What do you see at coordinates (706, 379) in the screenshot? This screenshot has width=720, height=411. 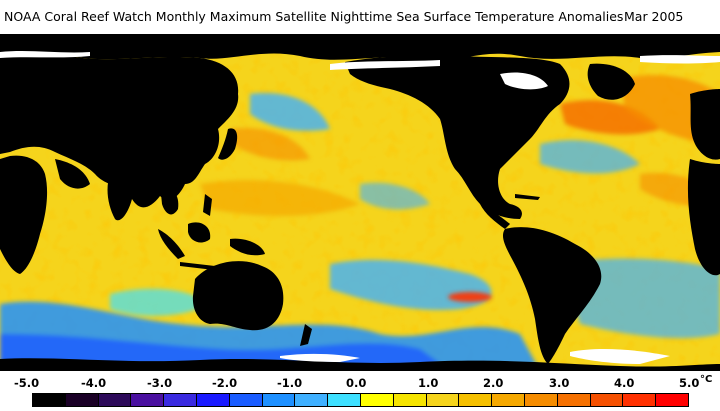 I see `unit-label: °C` at bounding box center [706, 379].